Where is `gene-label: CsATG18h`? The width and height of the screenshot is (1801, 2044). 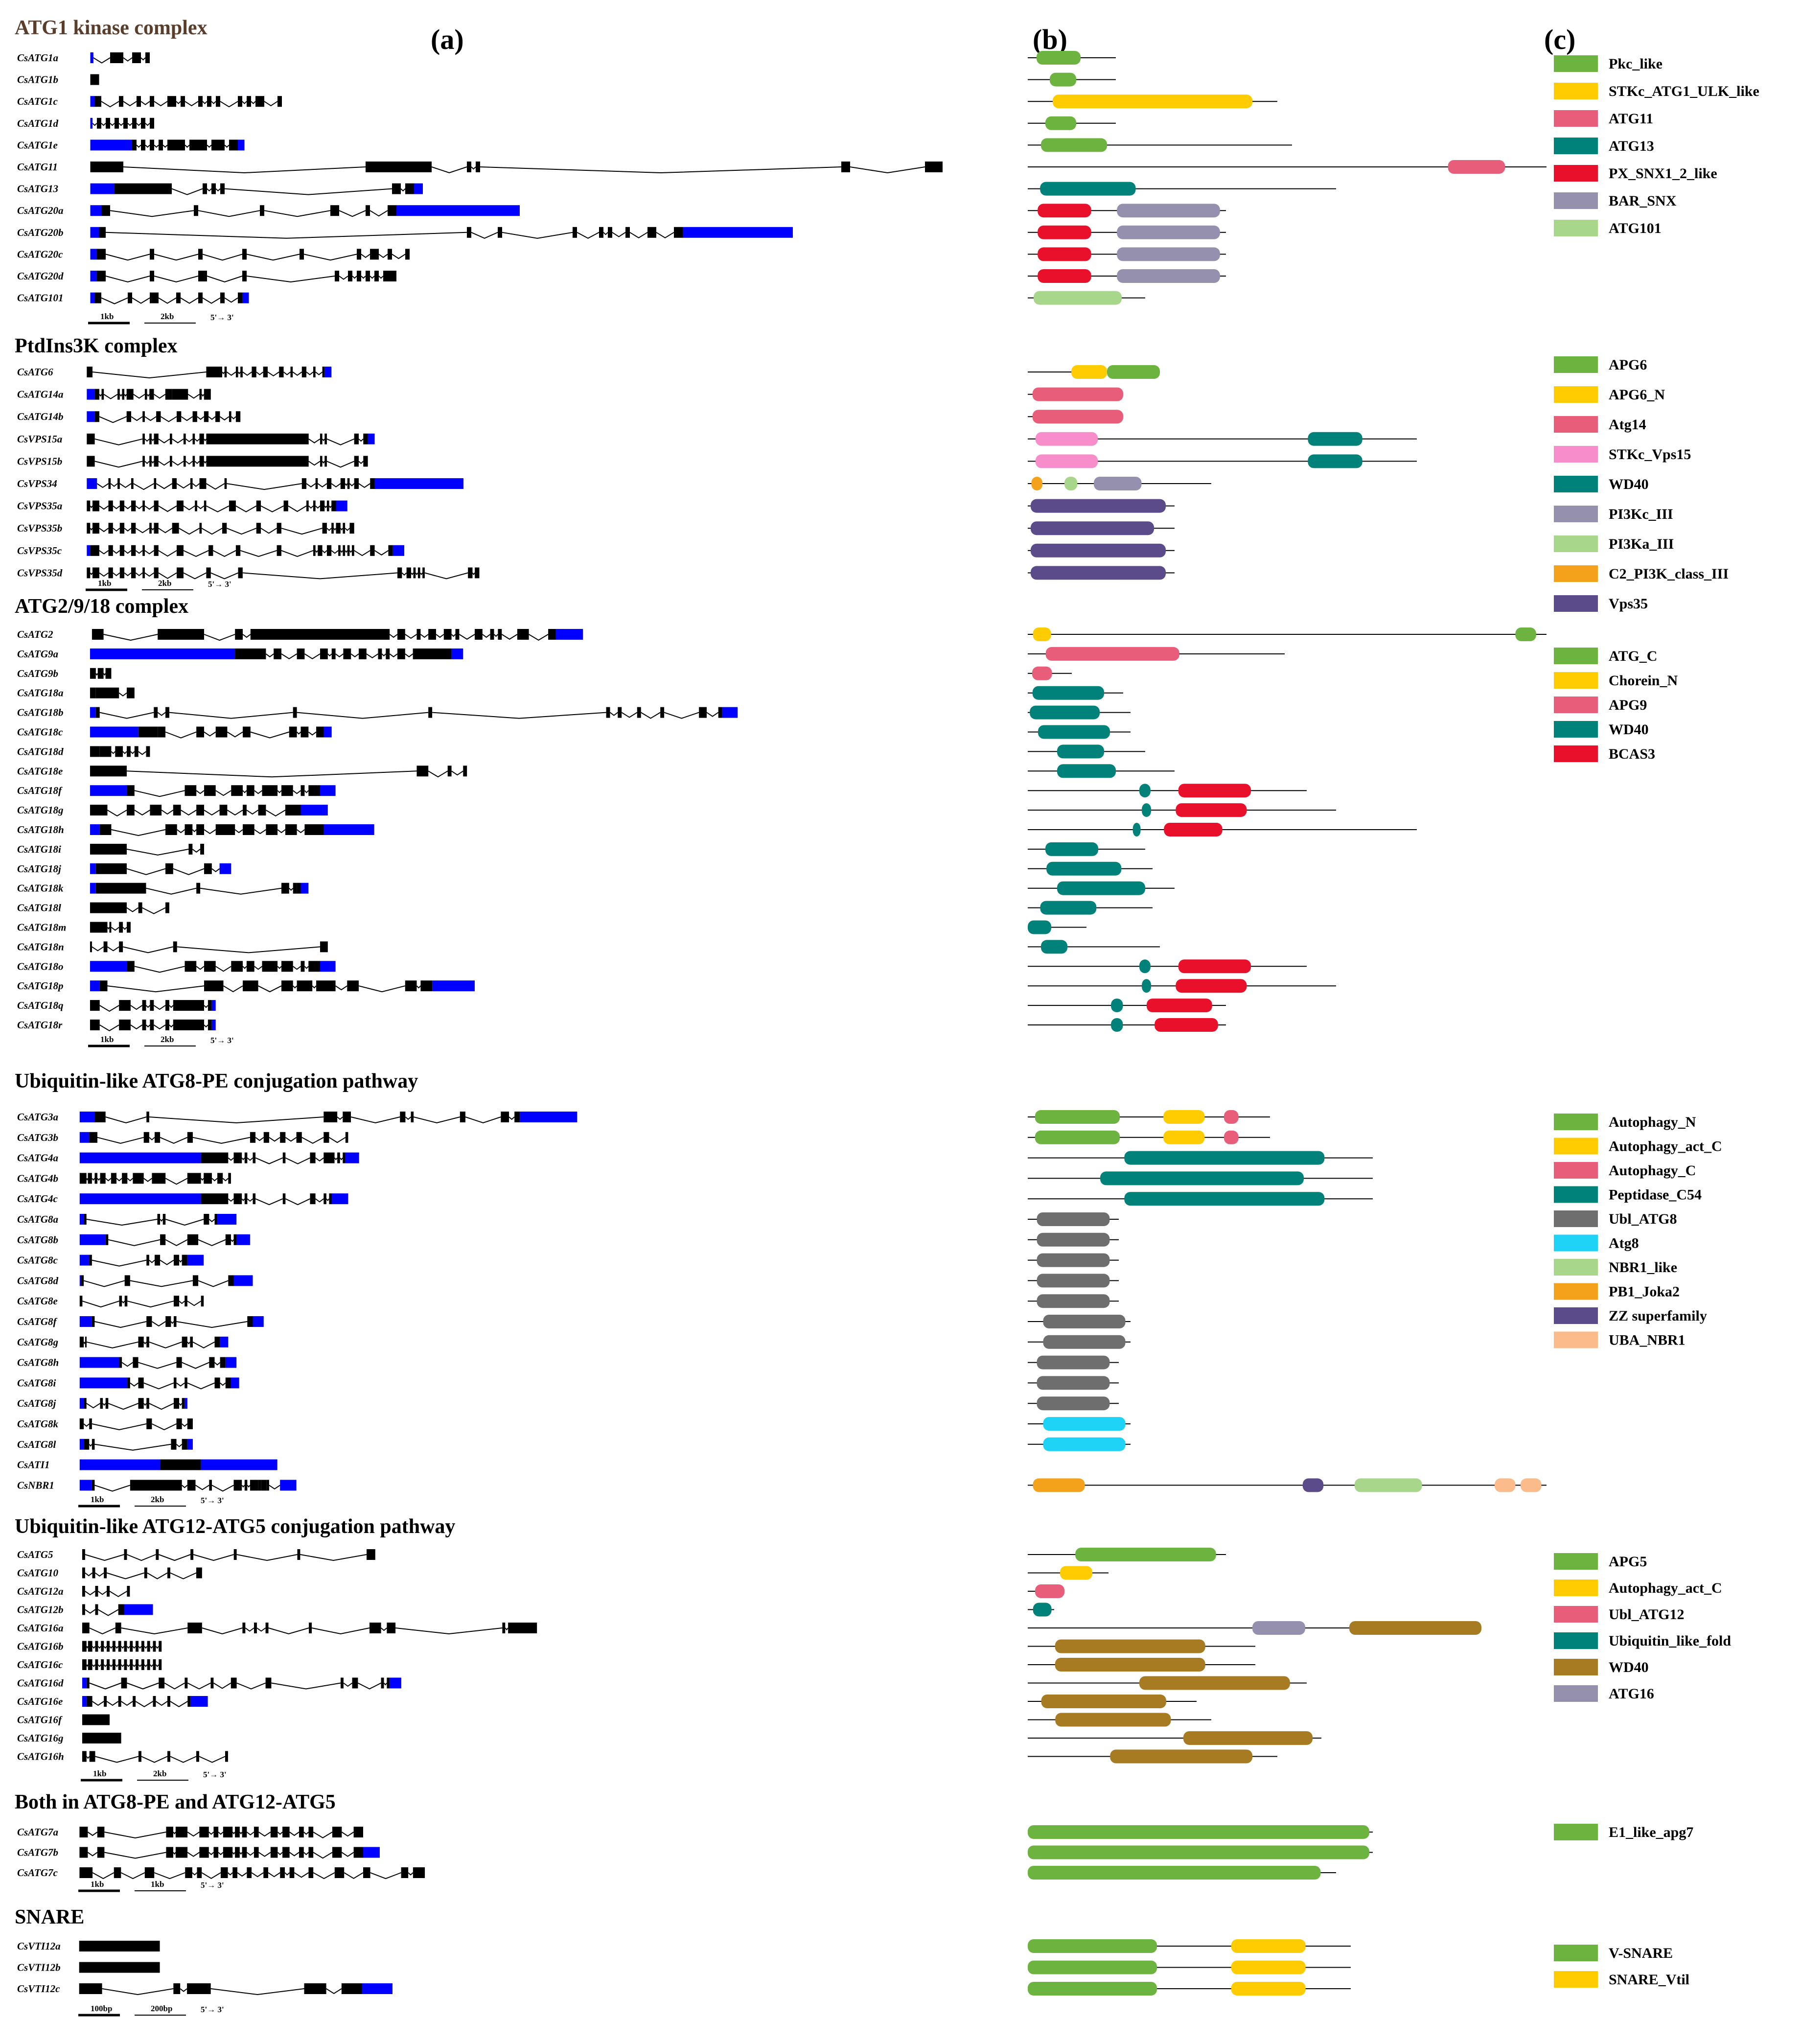
gene-label: CsATG18h is located at coordinates (40, 830).